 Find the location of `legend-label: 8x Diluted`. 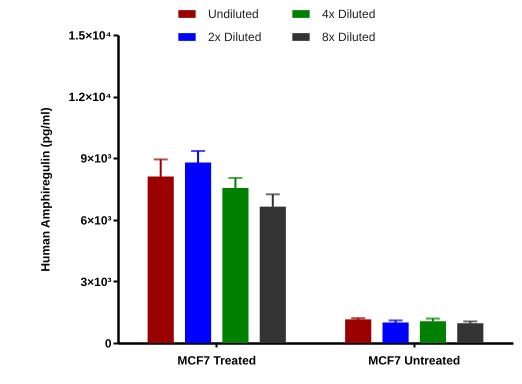

legend-label: 8x Diluted is located at coordinates (349, 37).